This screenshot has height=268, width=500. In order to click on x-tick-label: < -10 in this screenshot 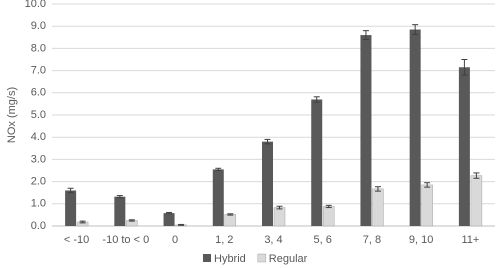, I will do `click(76, 240)`.